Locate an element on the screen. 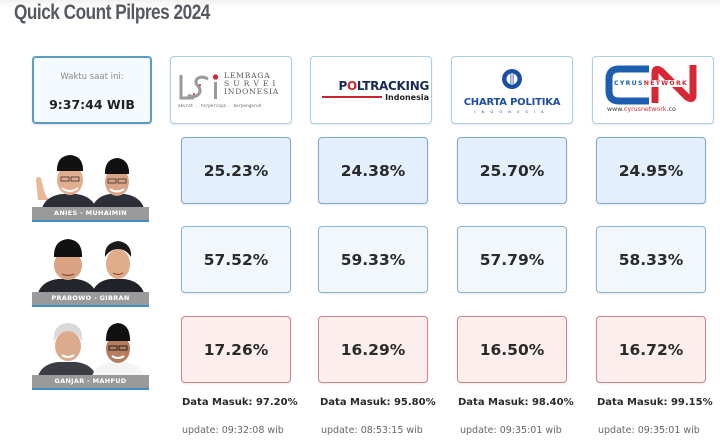  result-anies-poltracking: 24.38% is located at coordinates (373, 170).